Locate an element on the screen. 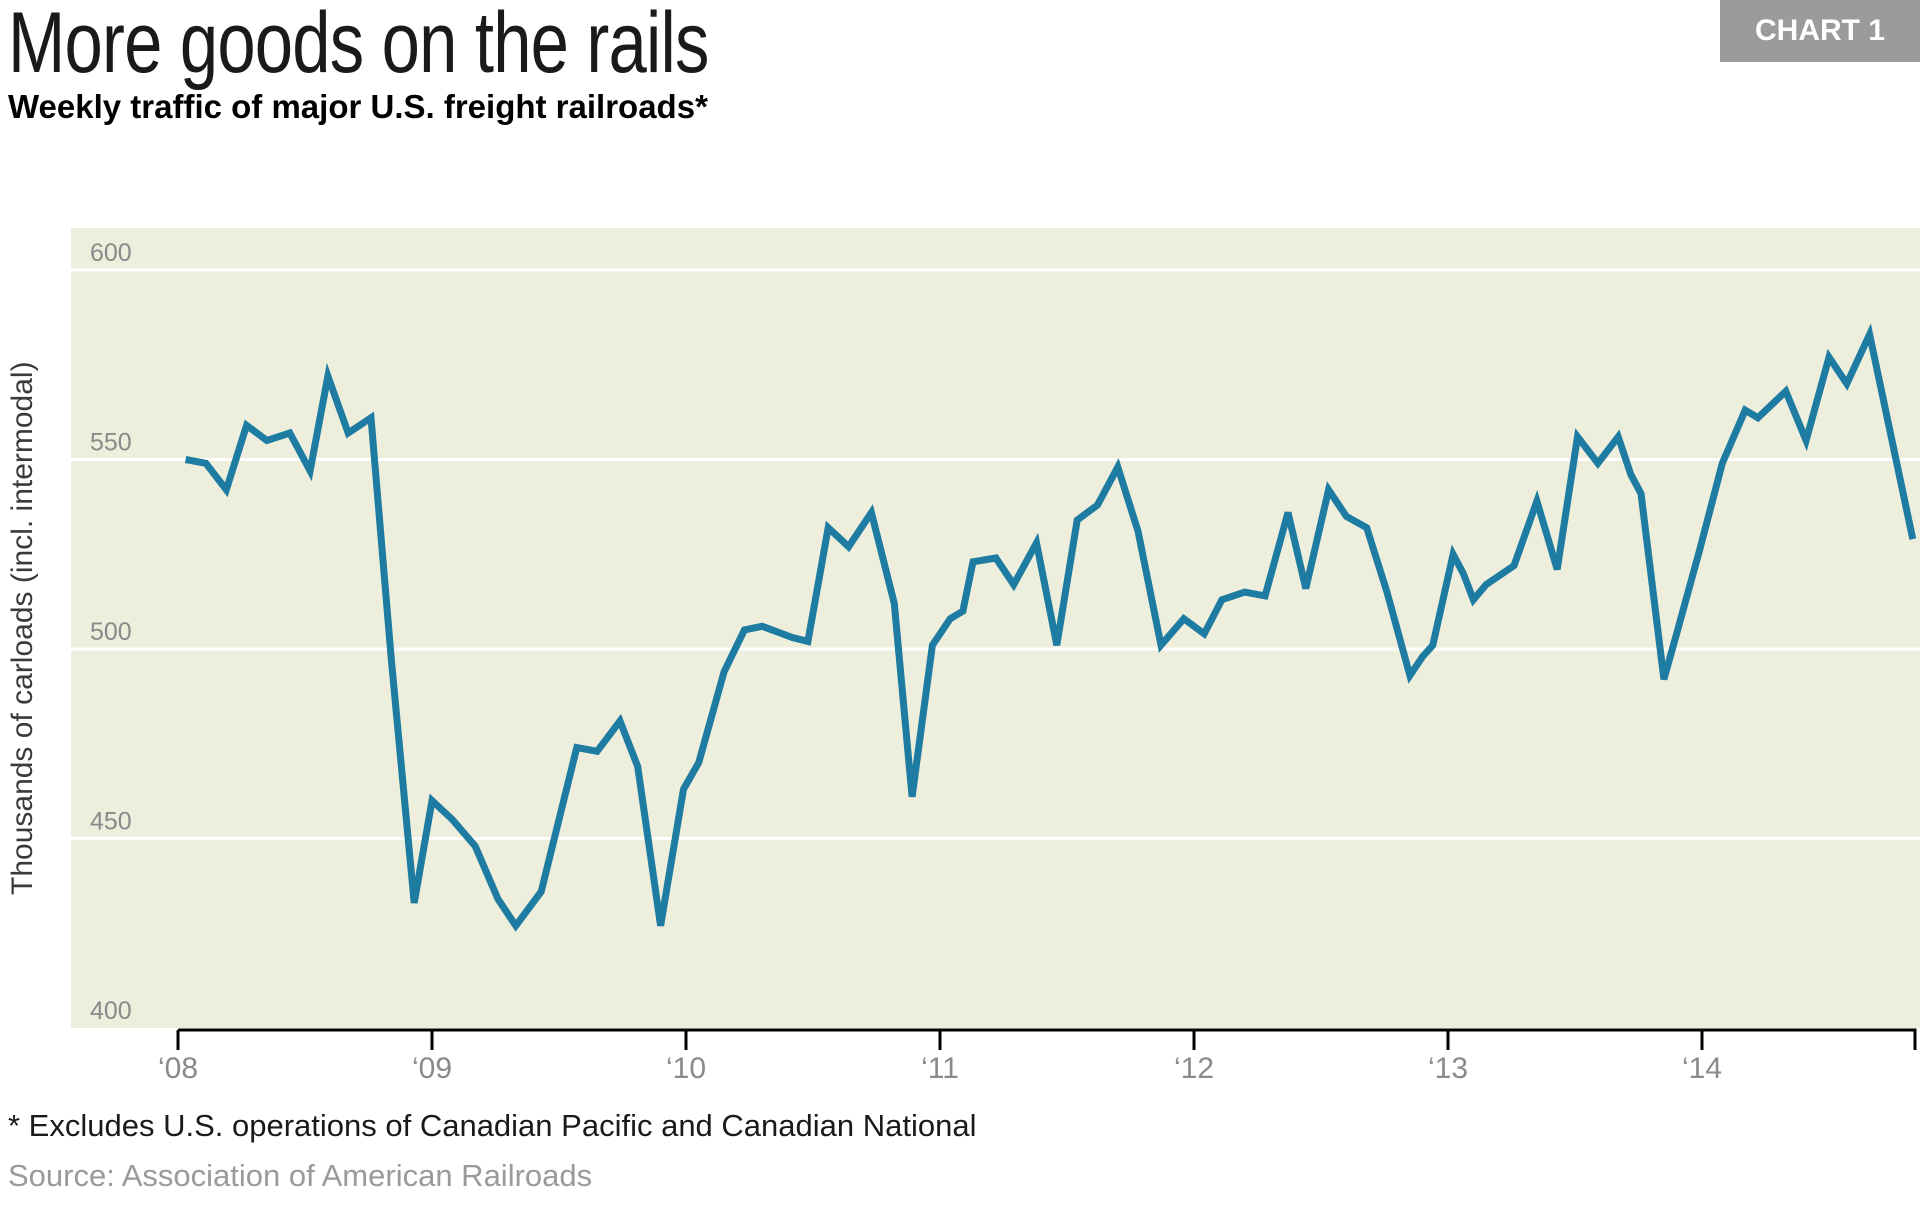 The width and height of the screenshot is (1920, 1225). x-tick-label: ‘13 is located at coordinates (1448, 1068).